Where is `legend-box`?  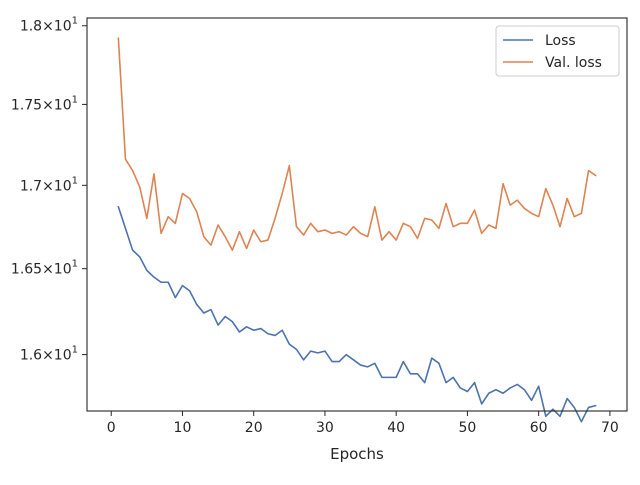
legend-box is located at coordinates (557, 51).